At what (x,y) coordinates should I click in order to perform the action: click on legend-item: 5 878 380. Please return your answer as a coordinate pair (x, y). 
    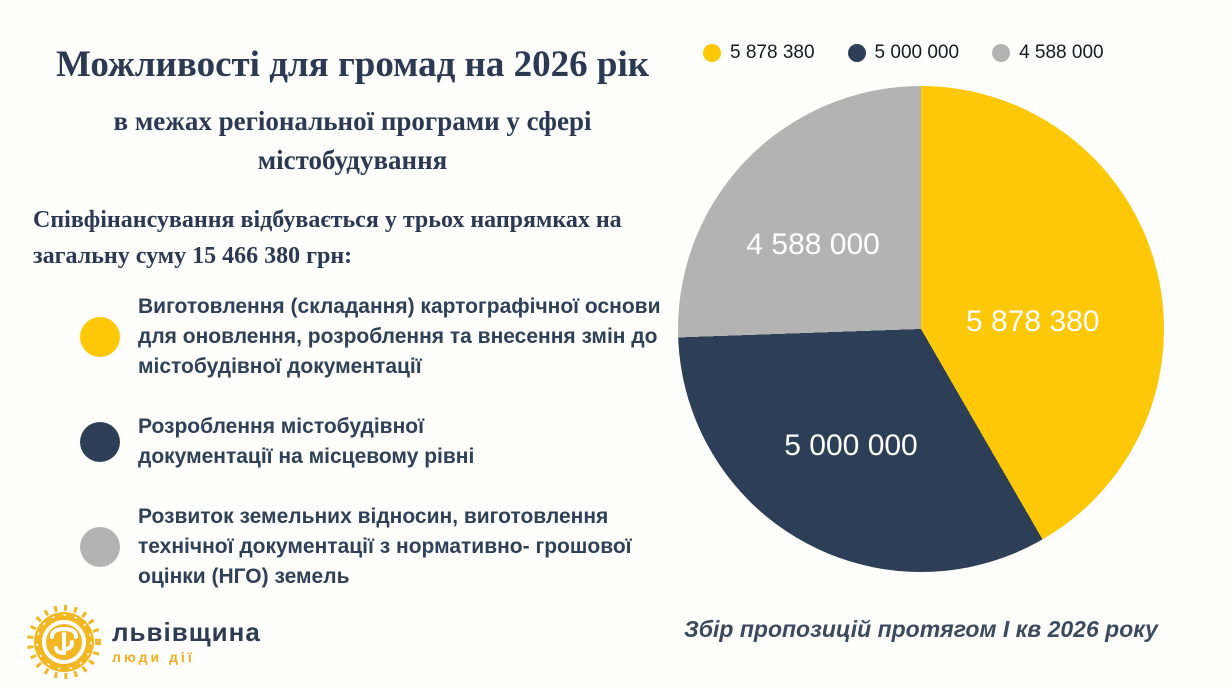
    Looking at the image, I should click on (759, 53).